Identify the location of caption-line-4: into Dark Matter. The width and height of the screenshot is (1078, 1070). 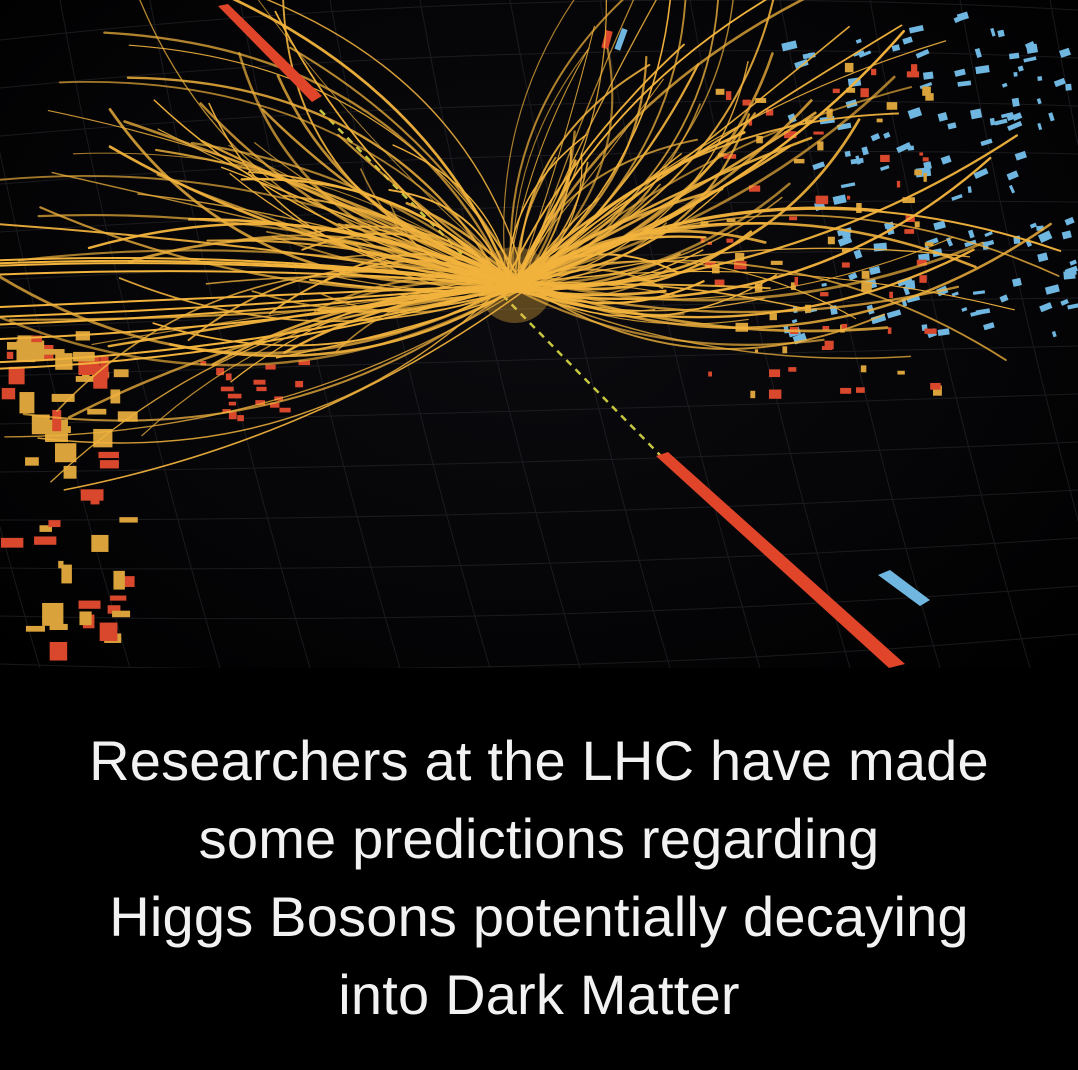
(539, 994).